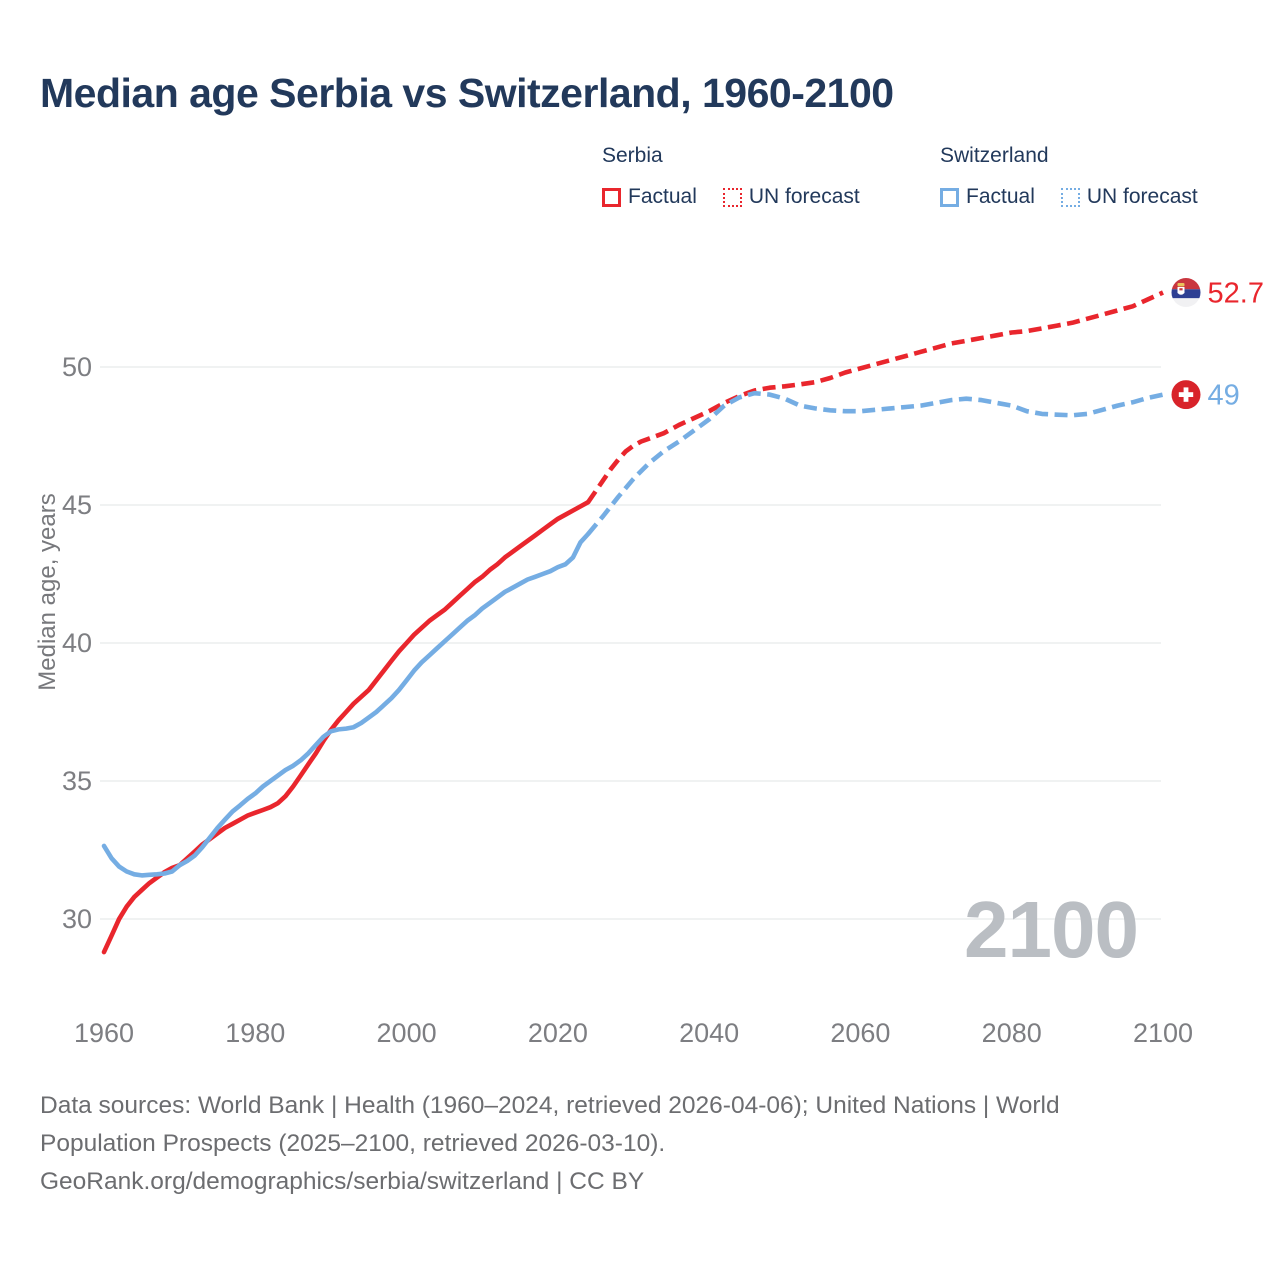  What do you see at coordinates (104, 1033) in the screenshot?
I see `x-tick-label: 1960` at bounding box center [104, 1033].